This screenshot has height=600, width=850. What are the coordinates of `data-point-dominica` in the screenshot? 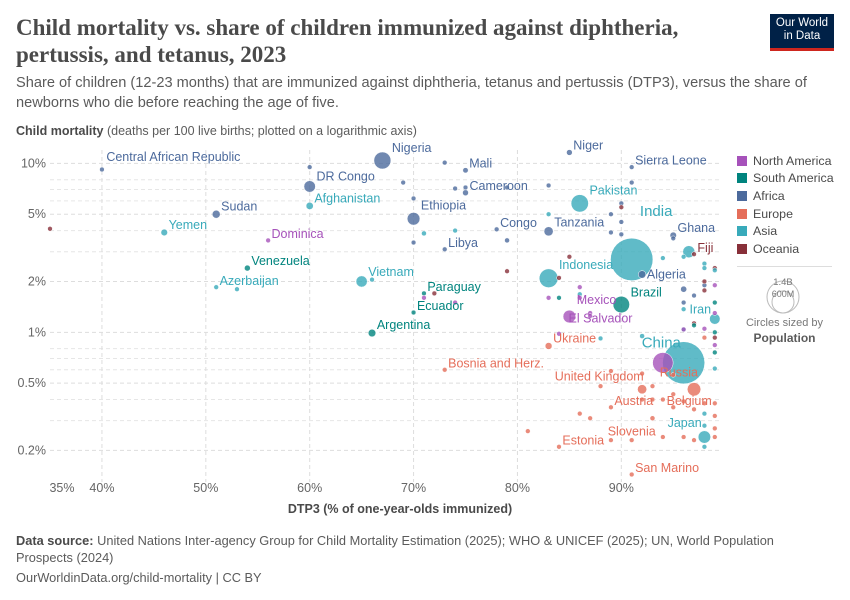 It's located at (268, 240).